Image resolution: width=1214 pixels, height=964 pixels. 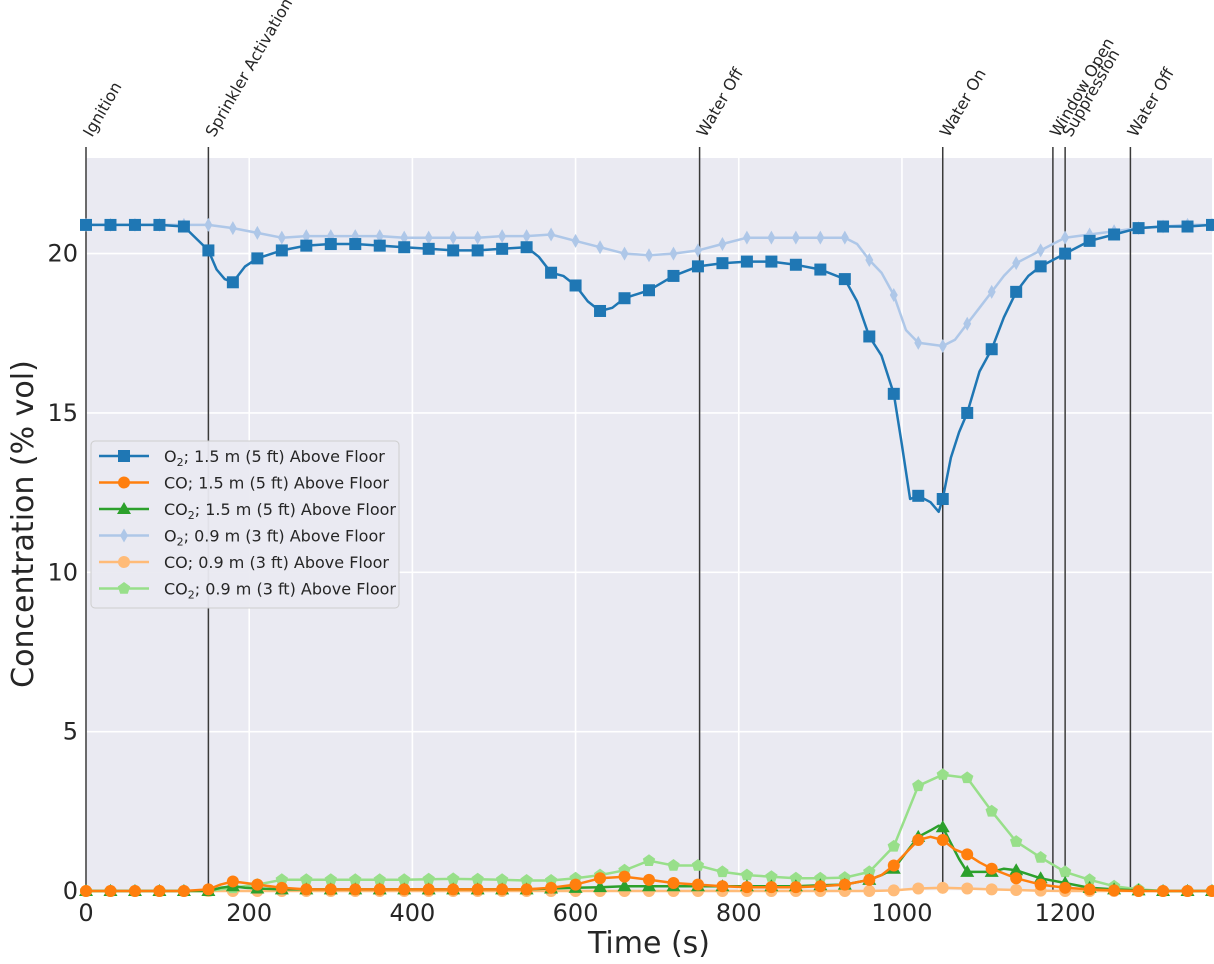 I want to click on y-tick-labels: 0 5 10 15 20, so click(x=62, y=572).